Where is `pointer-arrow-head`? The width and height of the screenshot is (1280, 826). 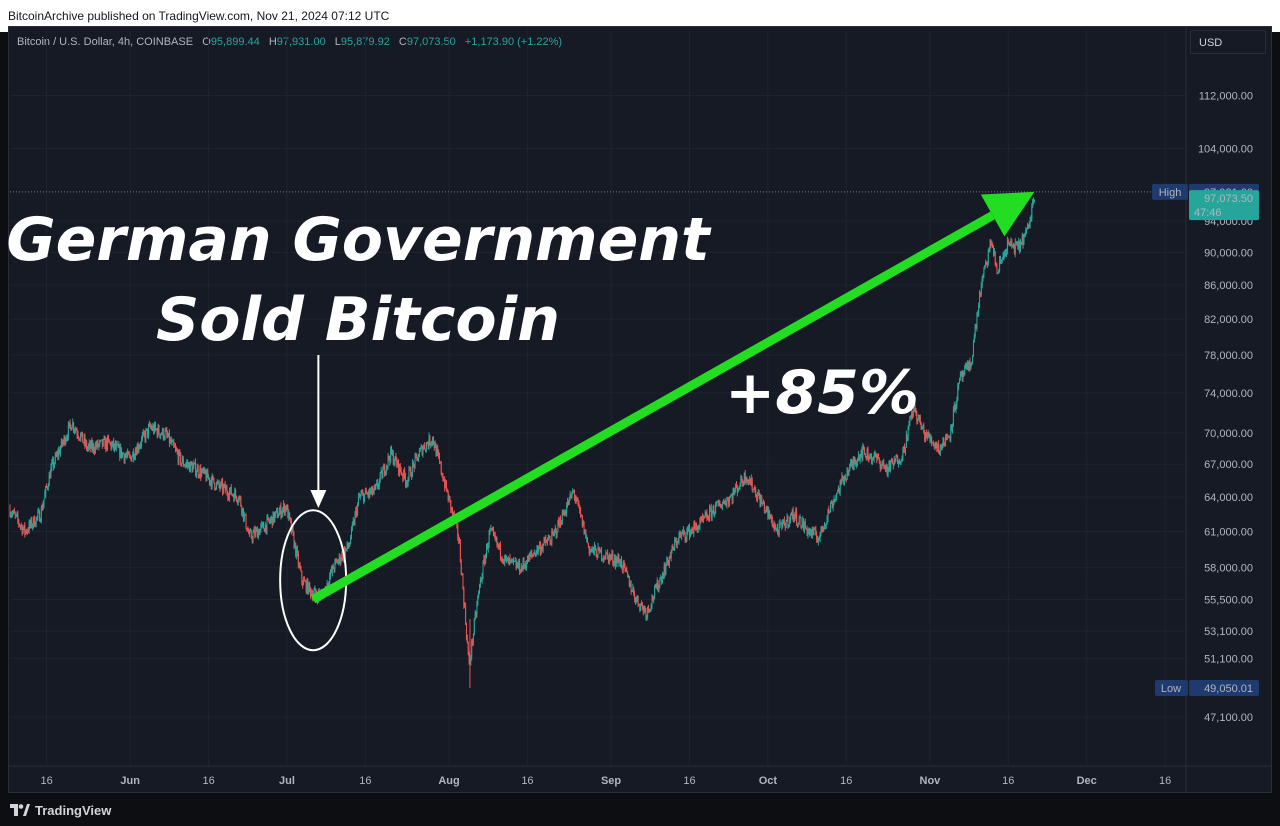
pointer-arrow-head is located at coordinates (318, 499).